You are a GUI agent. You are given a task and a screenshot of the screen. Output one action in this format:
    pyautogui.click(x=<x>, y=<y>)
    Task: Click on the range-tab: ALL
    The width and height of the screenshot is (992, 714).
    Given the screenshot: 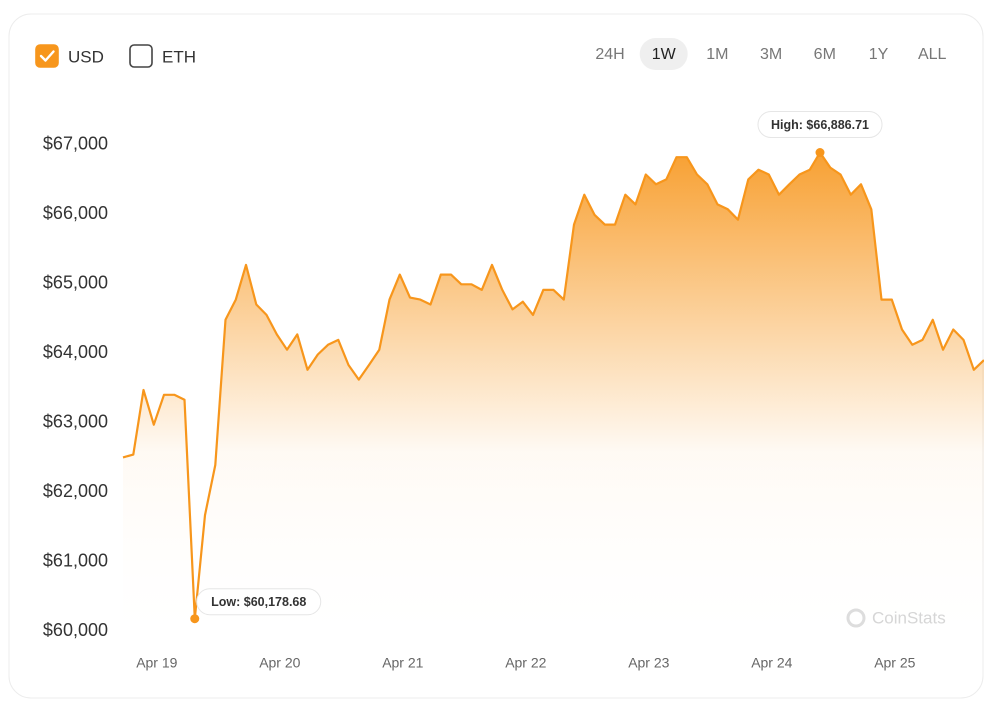 What is the action you would take?
    pyautogui.click(x=932, y=54)
    